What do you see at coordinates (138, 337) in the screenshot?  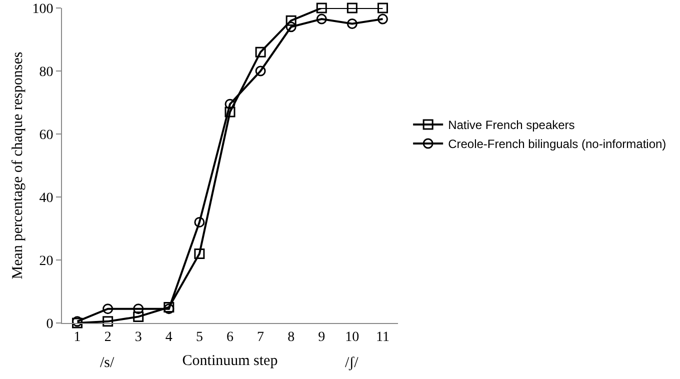 I see `x-tick-label: 3` at bounding box center [138, 337].